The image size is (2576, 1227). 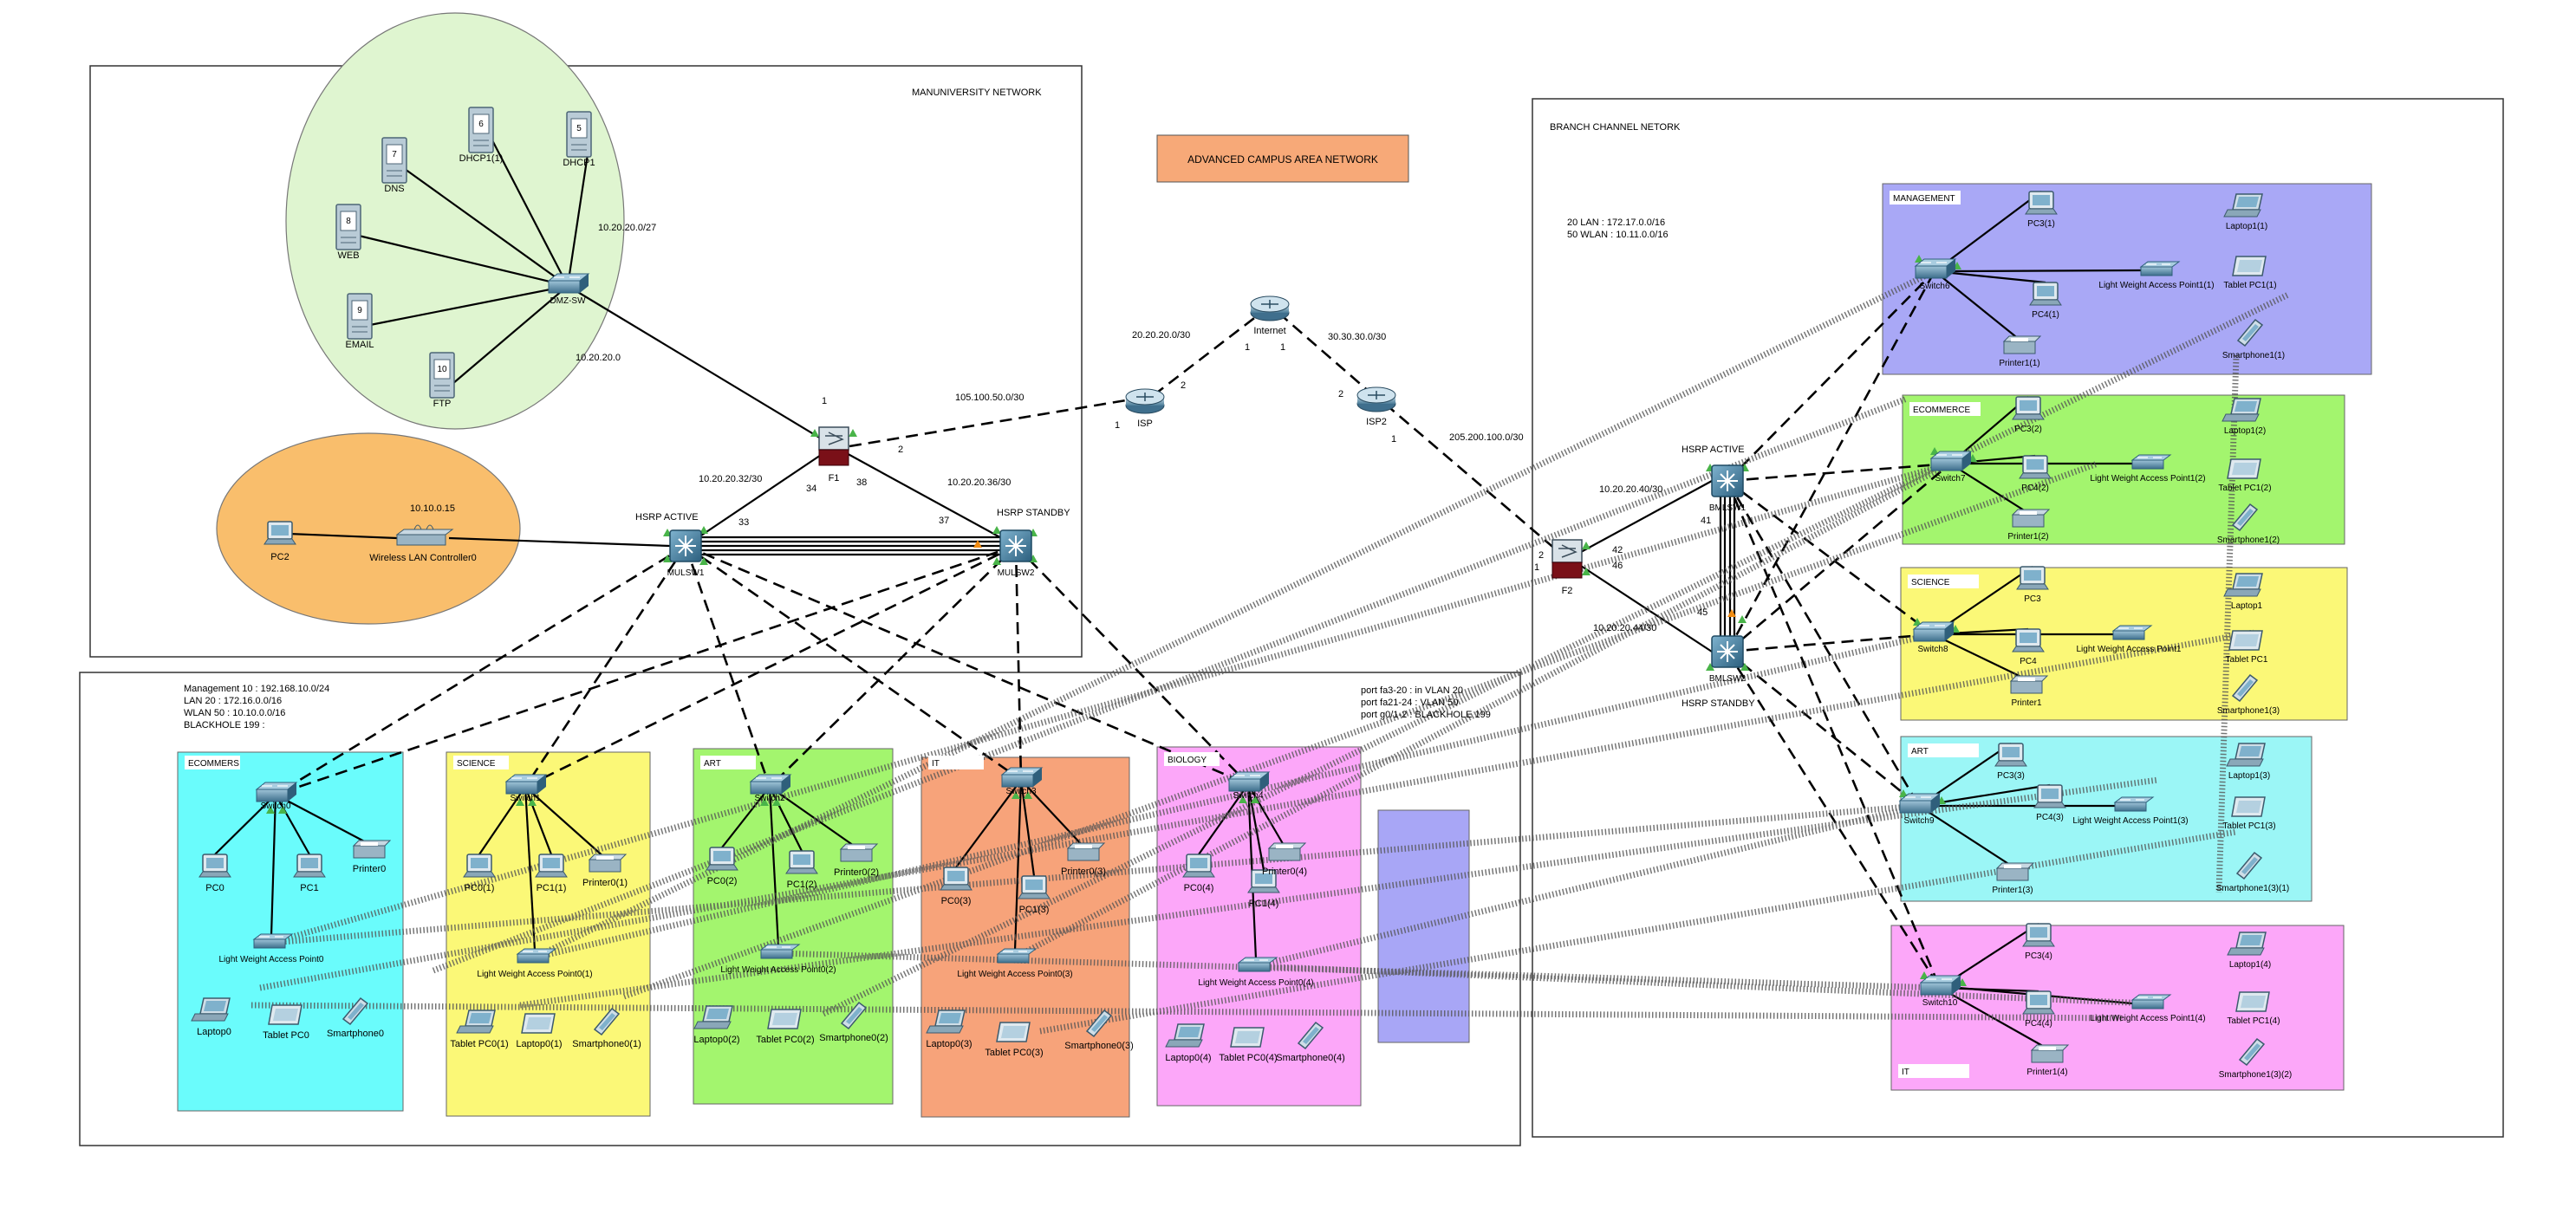 What do you see at coordinates (1270, 308) in the screenshot?
I see `internet-router` at bounding box center [1270, 308].